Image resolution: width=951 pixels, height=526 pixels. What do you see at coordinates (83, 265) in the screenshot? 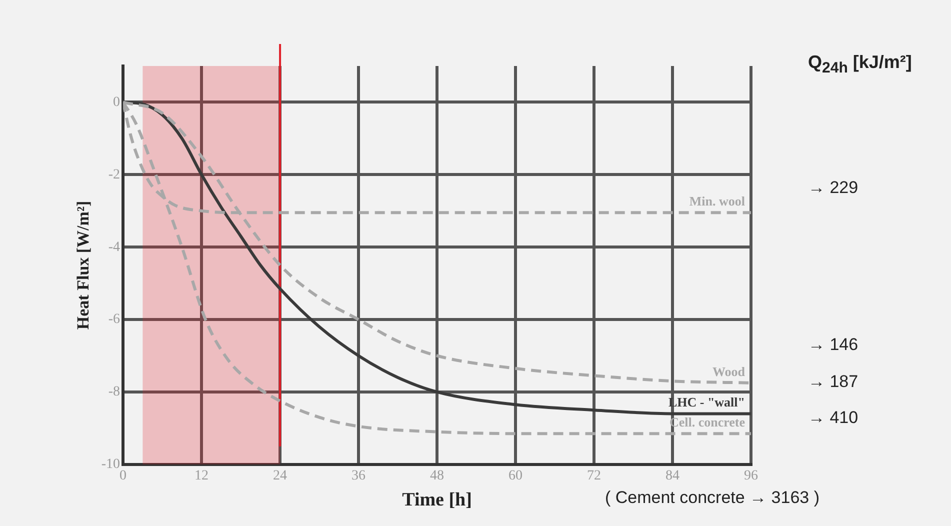
I see `y-axis-title: Heat Flux [W/m²]` at bounding box center [83, 265].